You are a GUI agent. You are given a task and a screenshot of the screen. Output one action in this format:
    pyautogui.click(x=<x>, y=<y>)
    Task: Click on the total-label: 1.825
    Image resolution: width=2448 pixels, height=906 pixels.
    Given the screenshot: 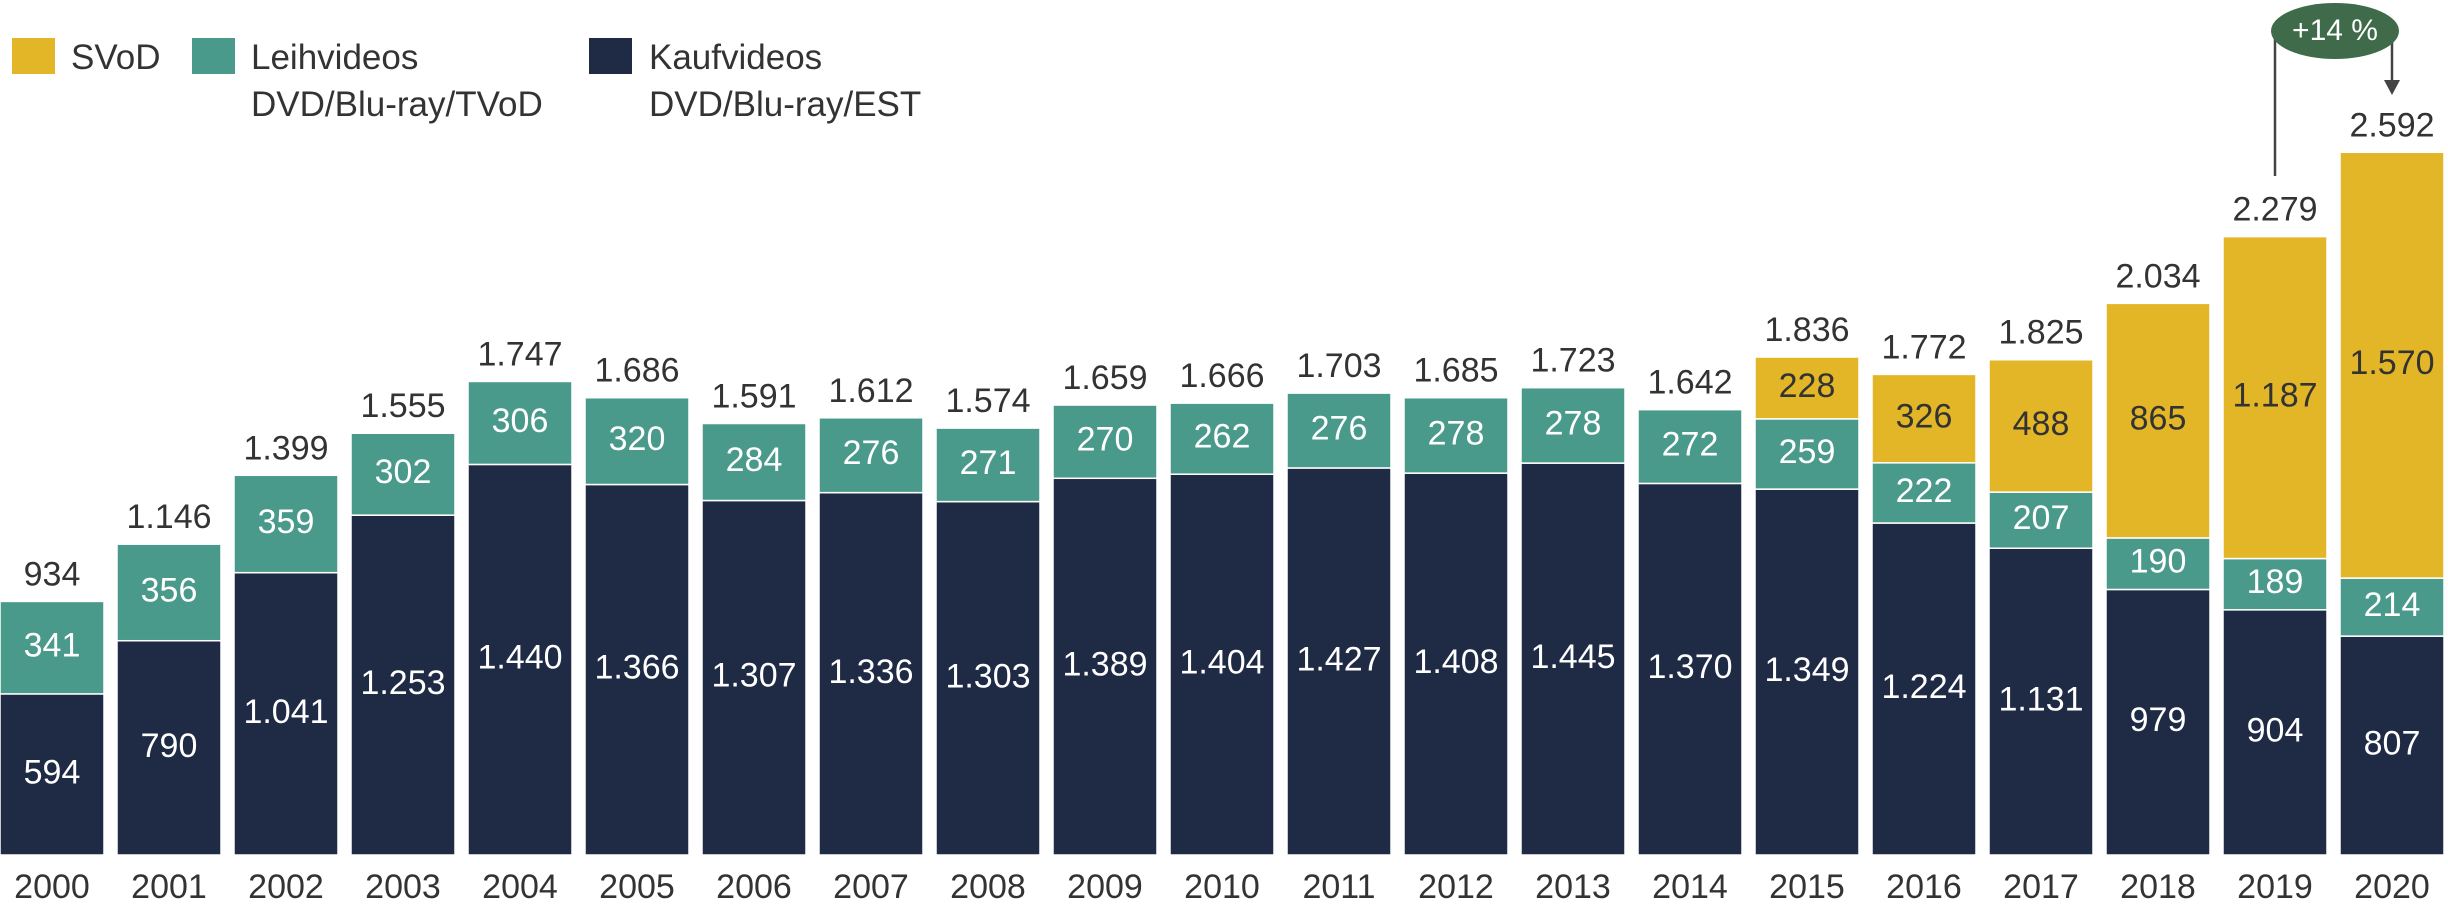 What is the action you would take?
    pyautogui.click(x=2040, y=333)
    